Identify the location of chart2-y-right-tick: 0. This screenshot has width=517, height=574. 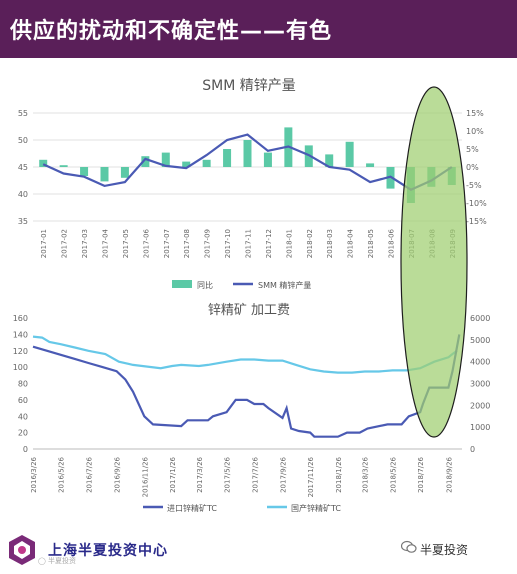
(472, 449).